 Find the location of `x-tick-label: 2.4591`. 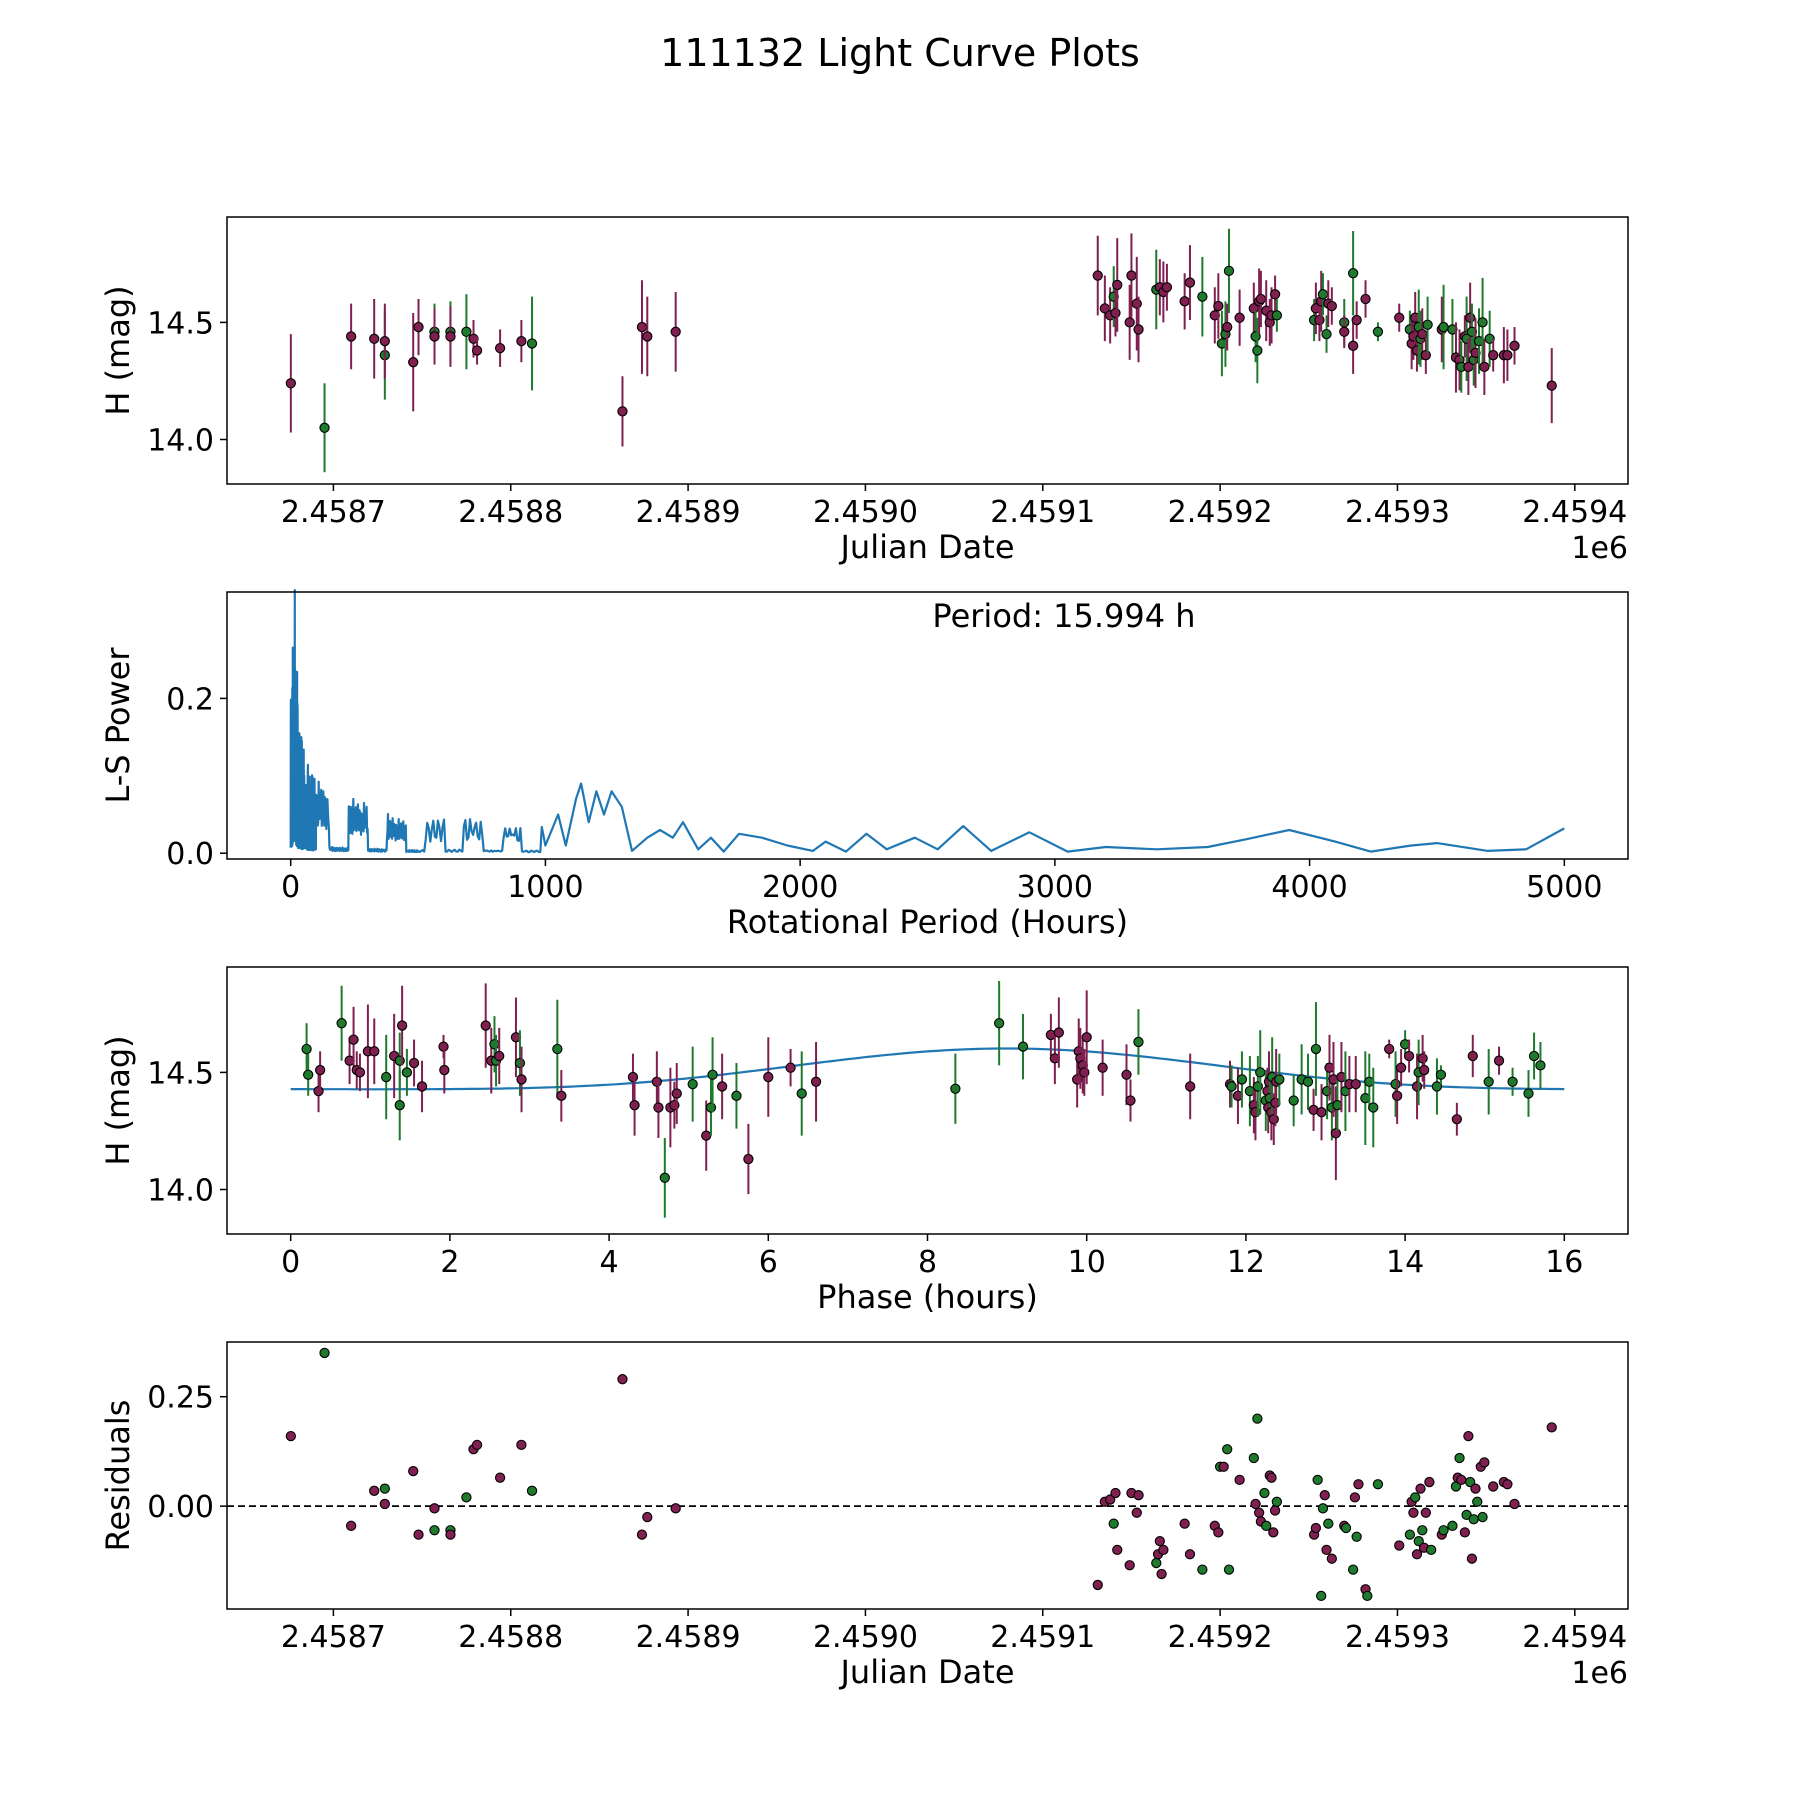

x-tick-label: 2.4591 is located at coordinates (1042, 1637).